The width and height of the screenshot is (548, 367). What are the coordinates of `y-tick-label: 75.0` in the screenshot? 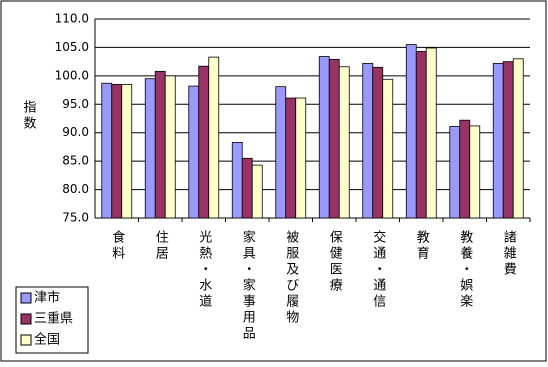 It's located at (75, 218).